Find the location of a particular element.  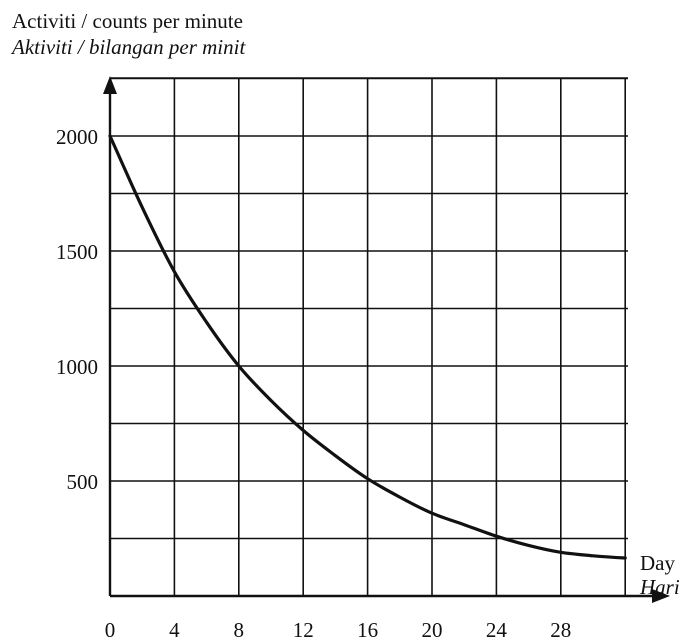

x-tick-label: 12 is located at coordinates (303, 630).